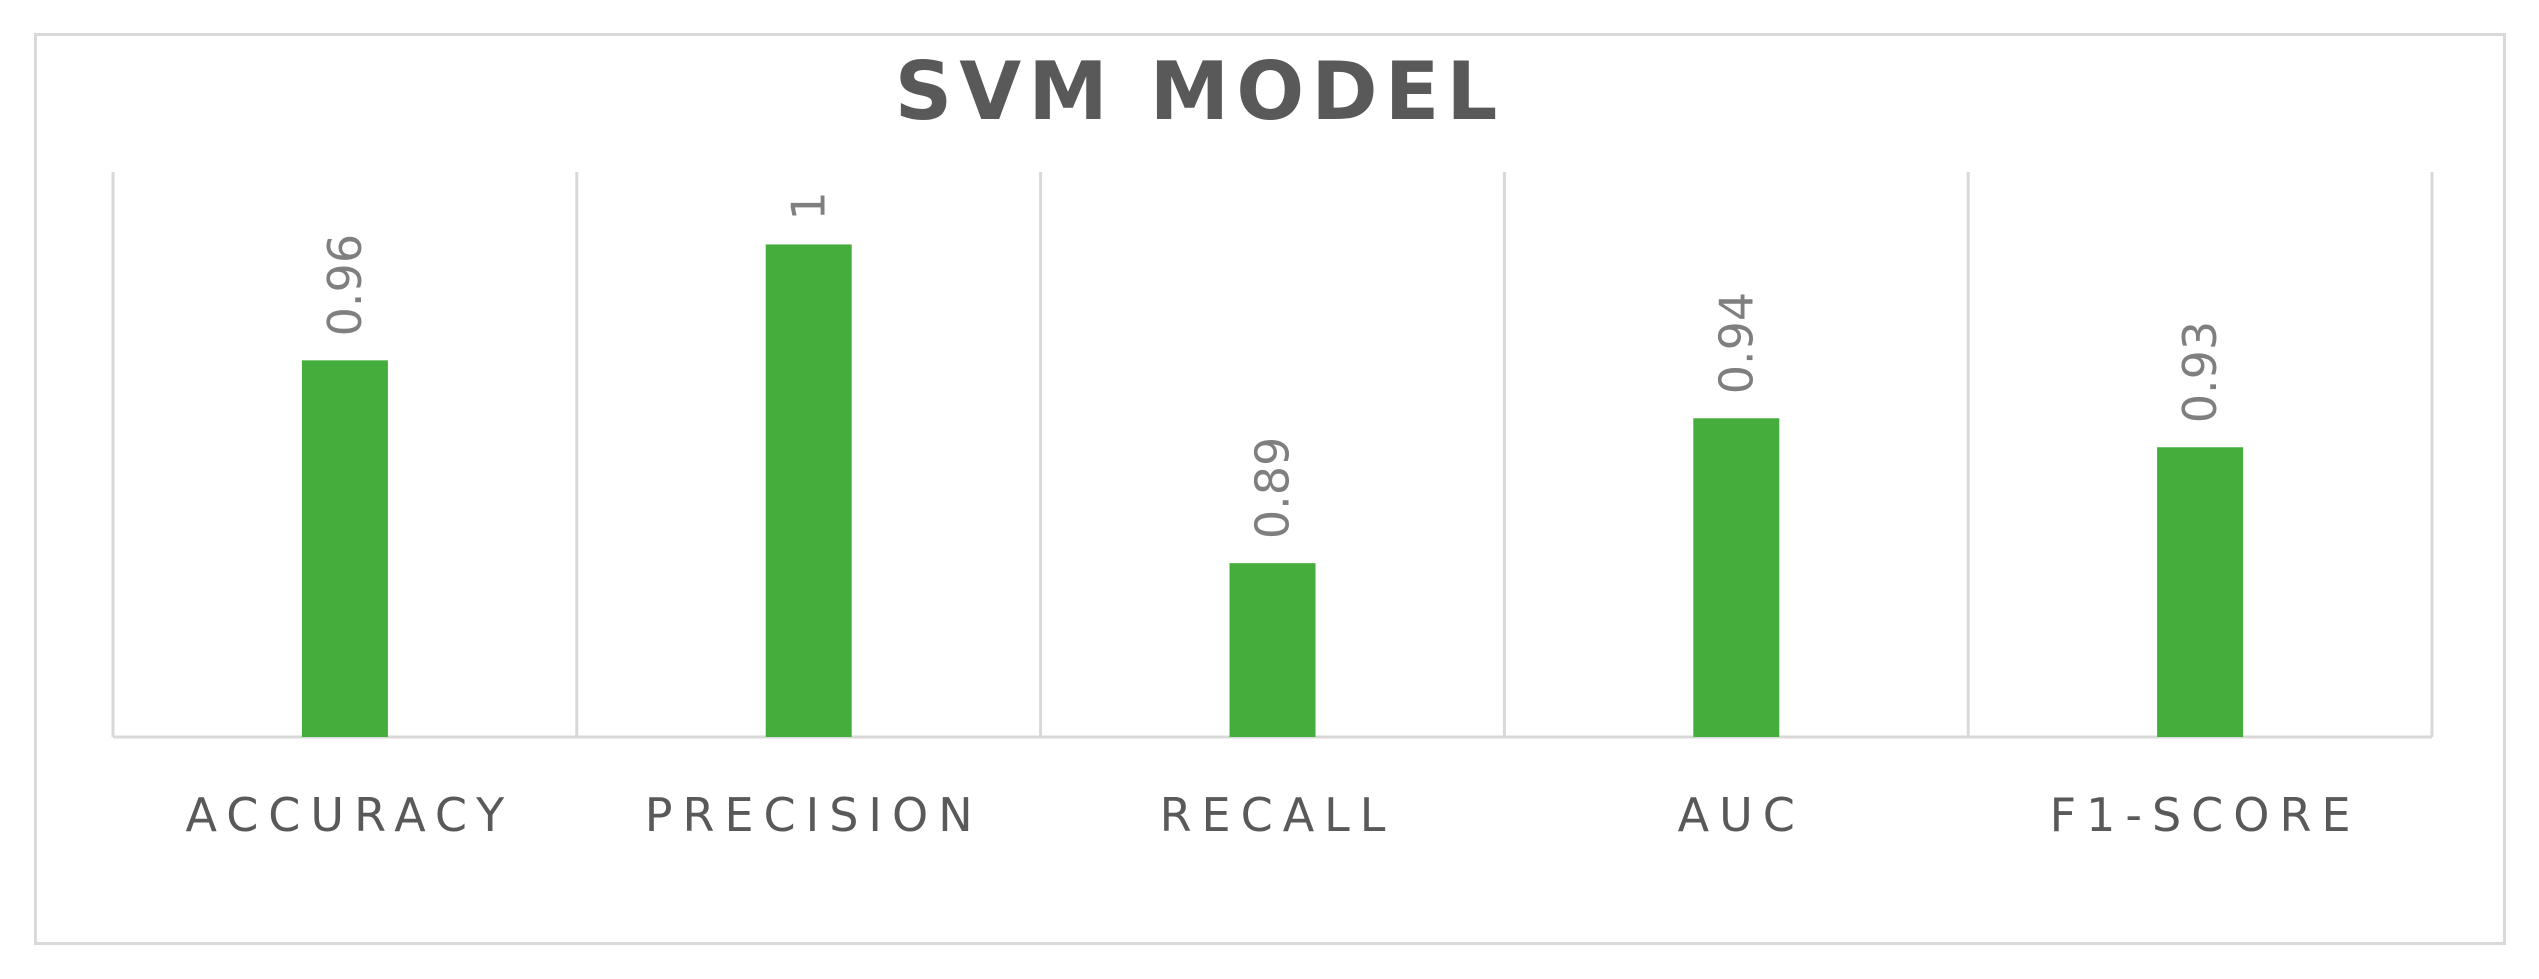 This screenshot has width=2539, height=979. What do you see at coordinates (814, 815) in the screenshot?
I see `category-label-precision: PRECISION` at bounding box center [814, 815].